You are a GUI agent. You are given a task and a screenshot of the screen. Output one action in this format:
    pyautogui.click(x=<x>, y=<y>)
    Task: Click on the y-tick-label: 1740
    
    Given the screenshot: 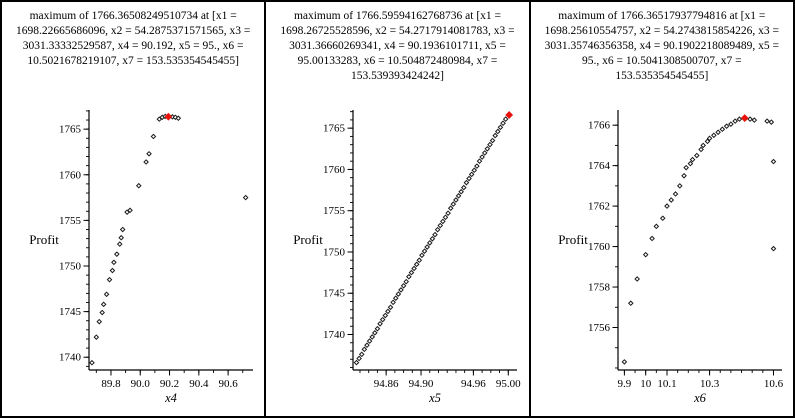 What is the action you would take?
    pyautogui.click(x=334, y=335)
    